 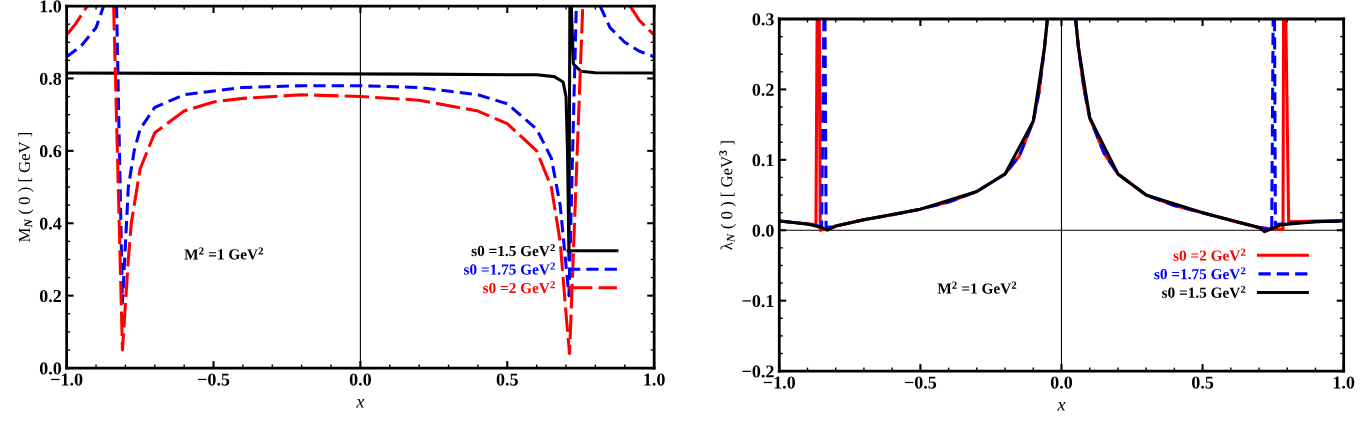 I want to click on y-axis-title: λ$_{N}$ ( 0 ) [ GeV$^{3}$ ], so click(x=727, y=195).